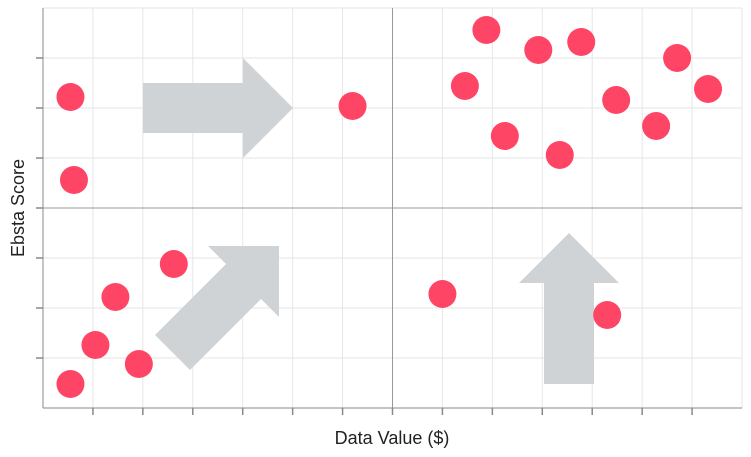  What do you see at coordinates (18, 208) in the screenshot?
I see `y-axis-title: Ebsta Score` at bounding box center [18, 208].